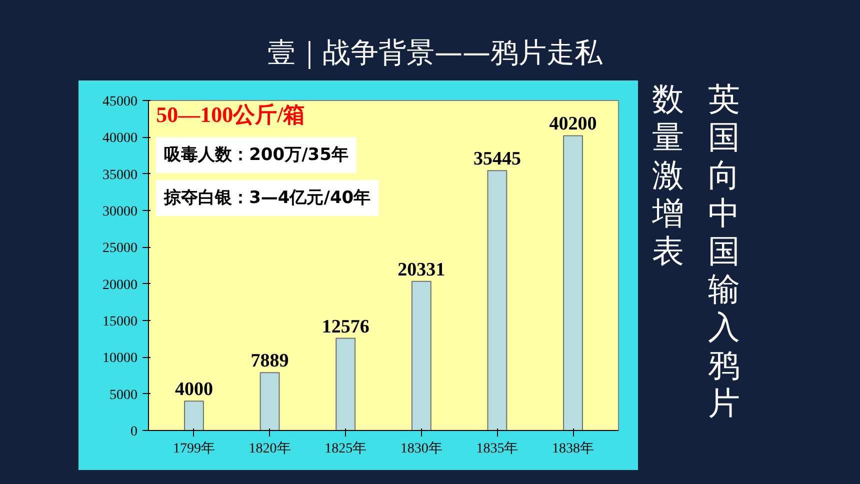 The width and height of the screenshot is (860, 484). I want to click on y-tick-label: 45000, so click(120, 102).